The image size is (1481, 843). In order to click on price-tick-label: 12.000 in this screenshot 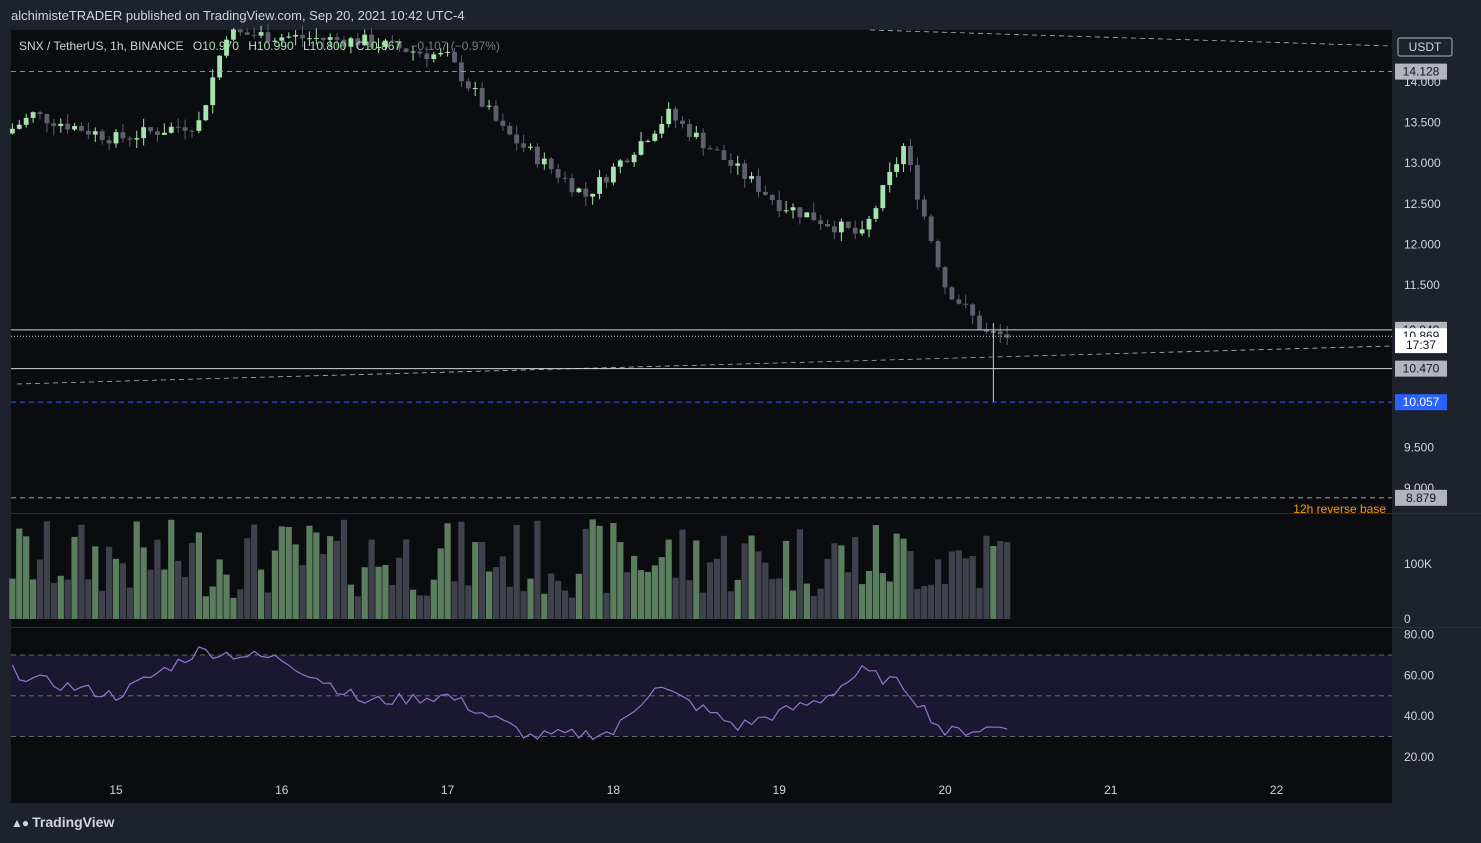, I will do `click(1422, 244)`.